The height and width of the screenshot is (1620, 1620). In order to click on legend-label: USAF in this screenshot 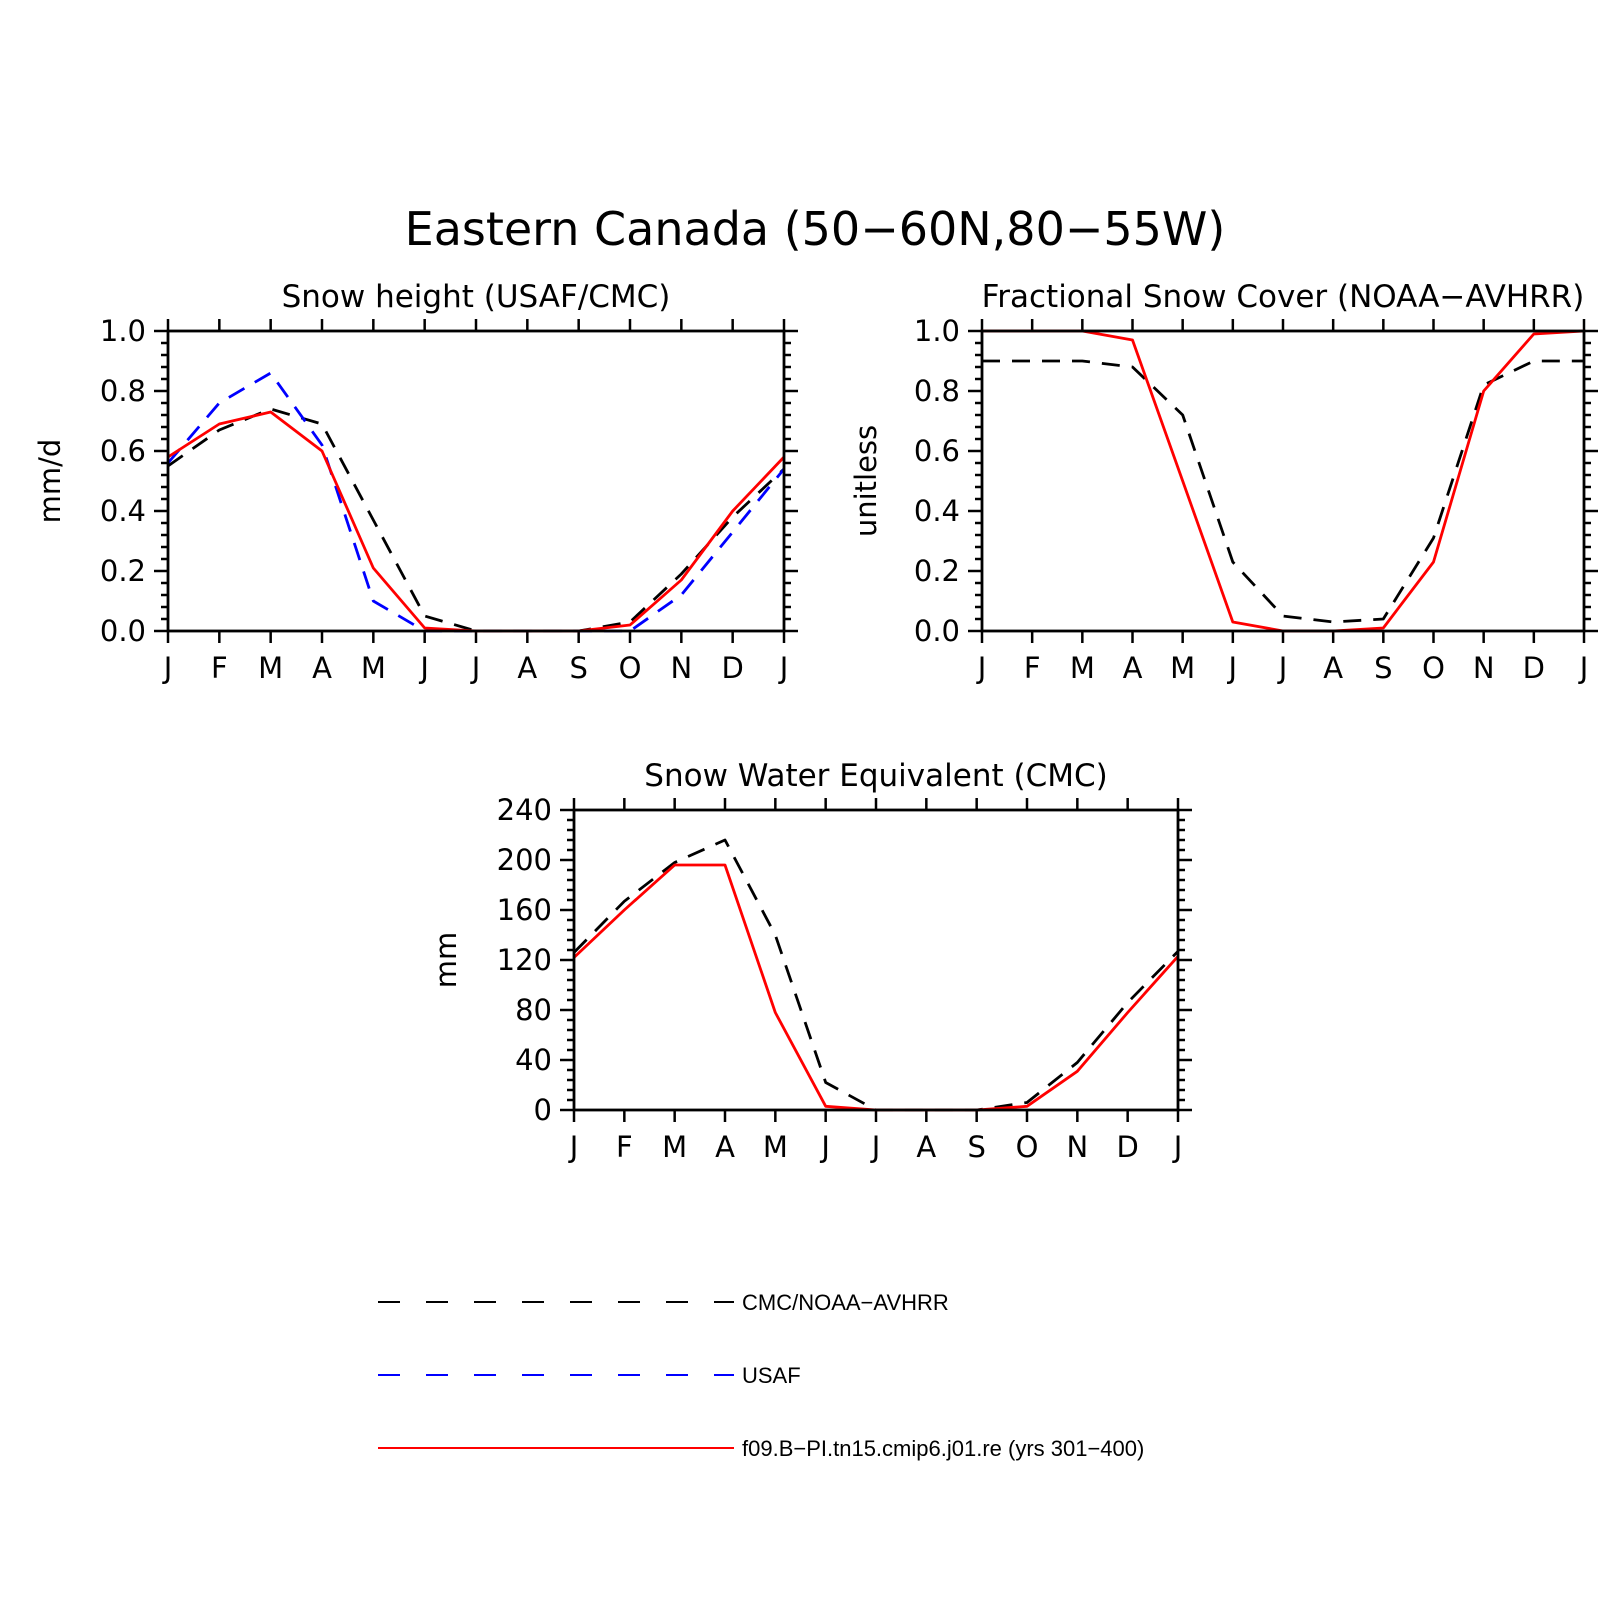, I will do `click(771, 1375)`.